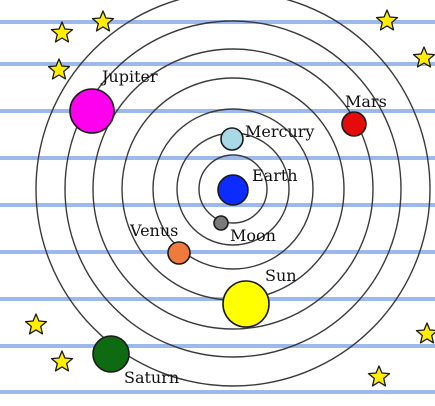 Image resolution: width=435 pixels, height=406 pixels. What do you see at coordinates (153, 230) in the screenshot?
I see `venus-label: Venus` at bounding box center [153, 230].